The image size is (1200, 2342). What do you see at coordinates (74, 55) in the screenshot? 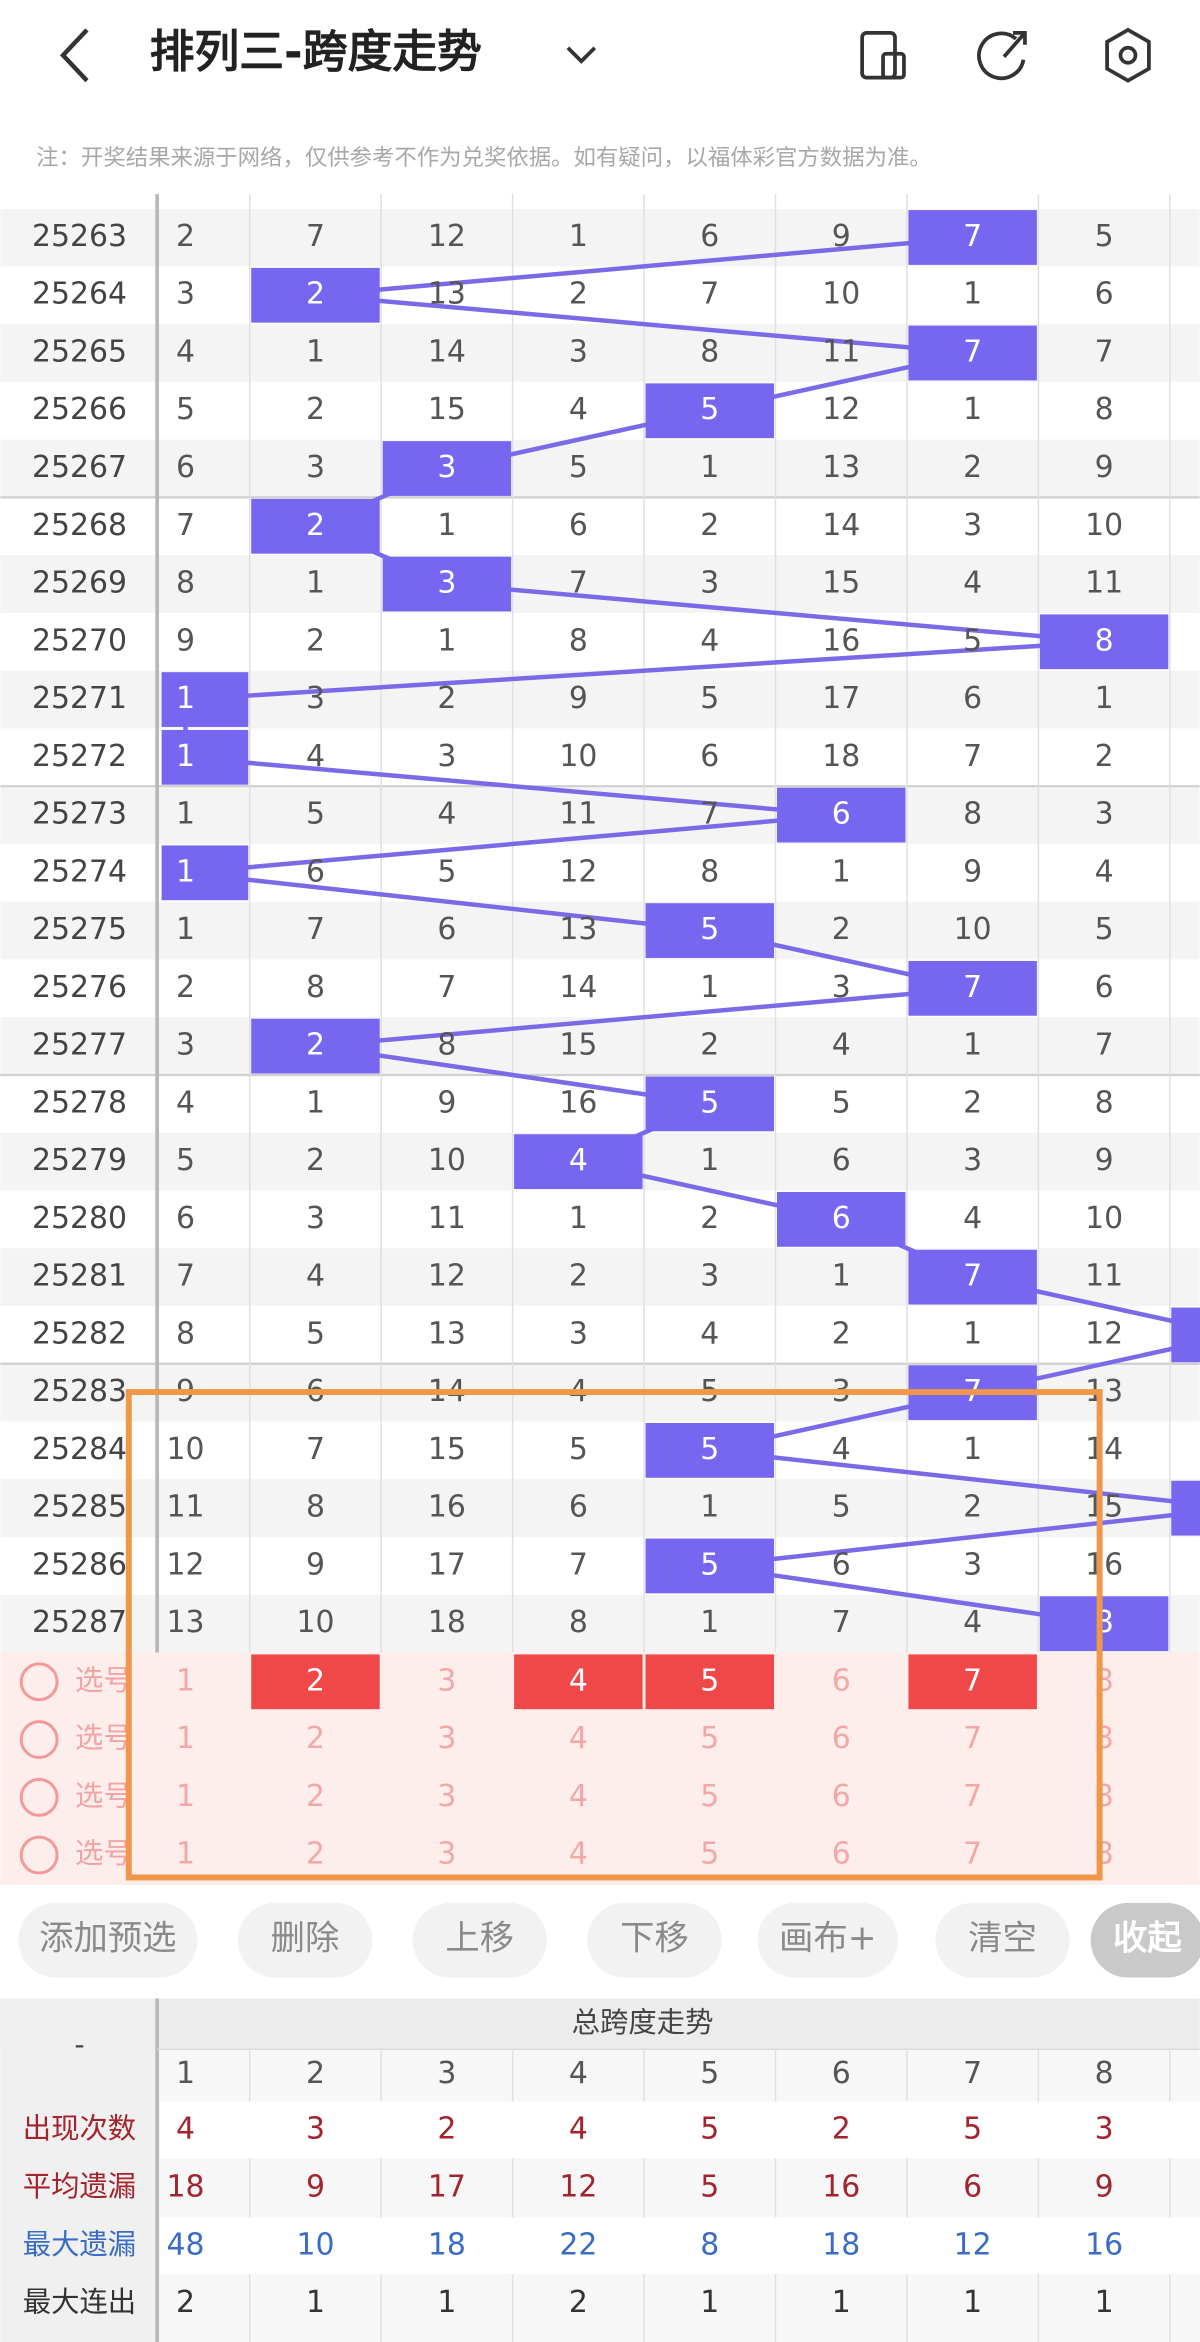
I see `back-button` at bounding box center [74, 55].